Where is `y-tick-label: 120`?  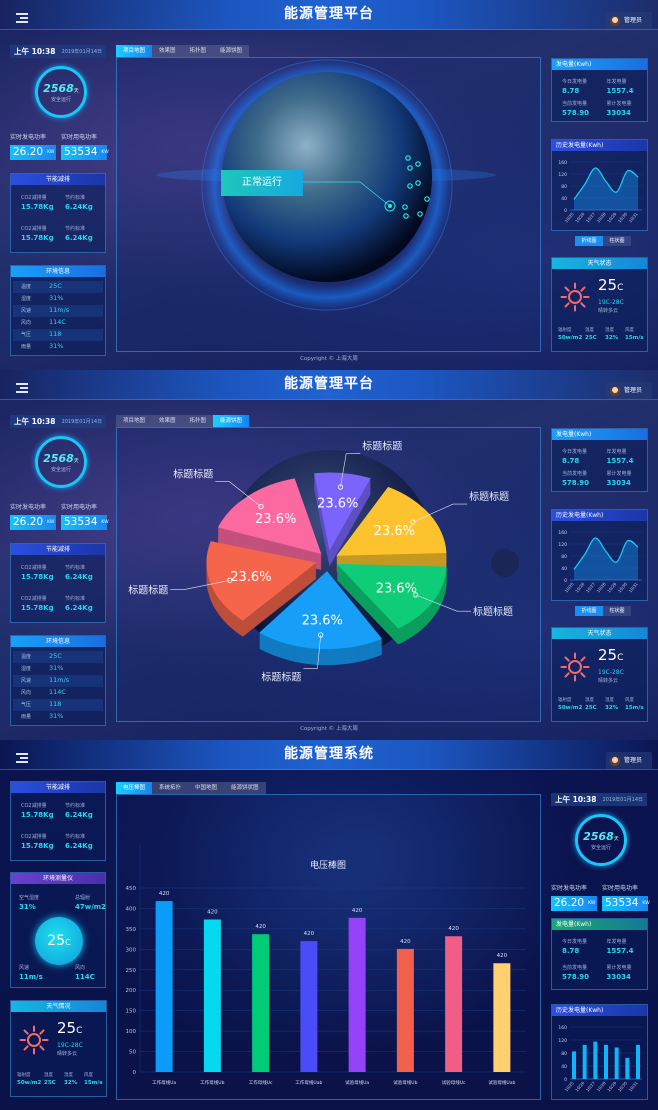
y-tick-label: 120 is located at coordinates (562, 175).